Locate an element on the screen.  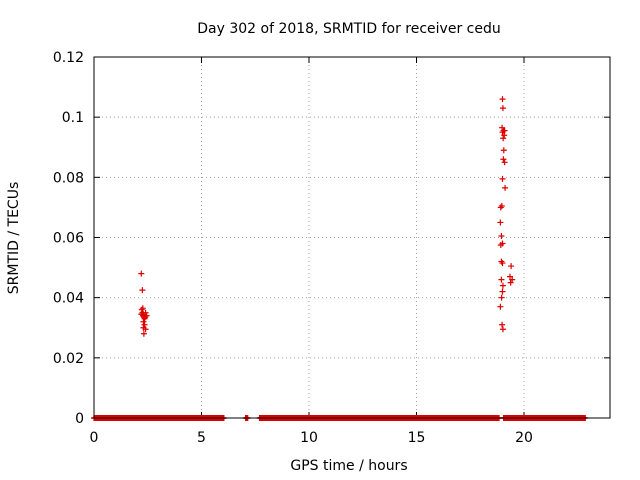
x-axis-label: GPS time / hours is located at coordinates (348, 466).